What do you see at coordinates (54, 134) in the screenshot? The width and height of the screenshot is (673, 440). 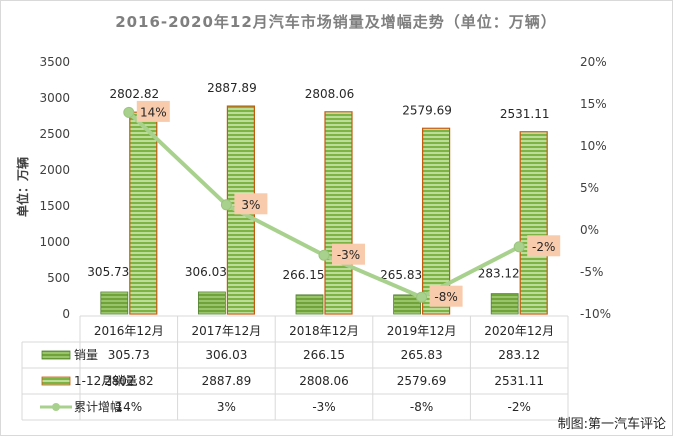 I see `y-tick-label: 2500` at bounding box center [54, 134].